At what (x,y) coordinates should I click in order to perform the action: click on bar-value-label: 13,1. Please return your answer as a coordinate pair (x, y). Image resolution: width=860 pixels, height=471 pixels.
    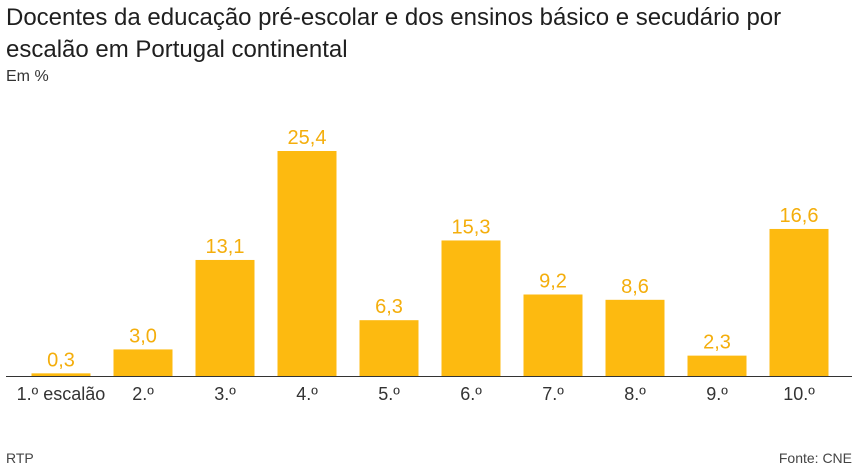
    Looking at the image, I should click on (225, 247).